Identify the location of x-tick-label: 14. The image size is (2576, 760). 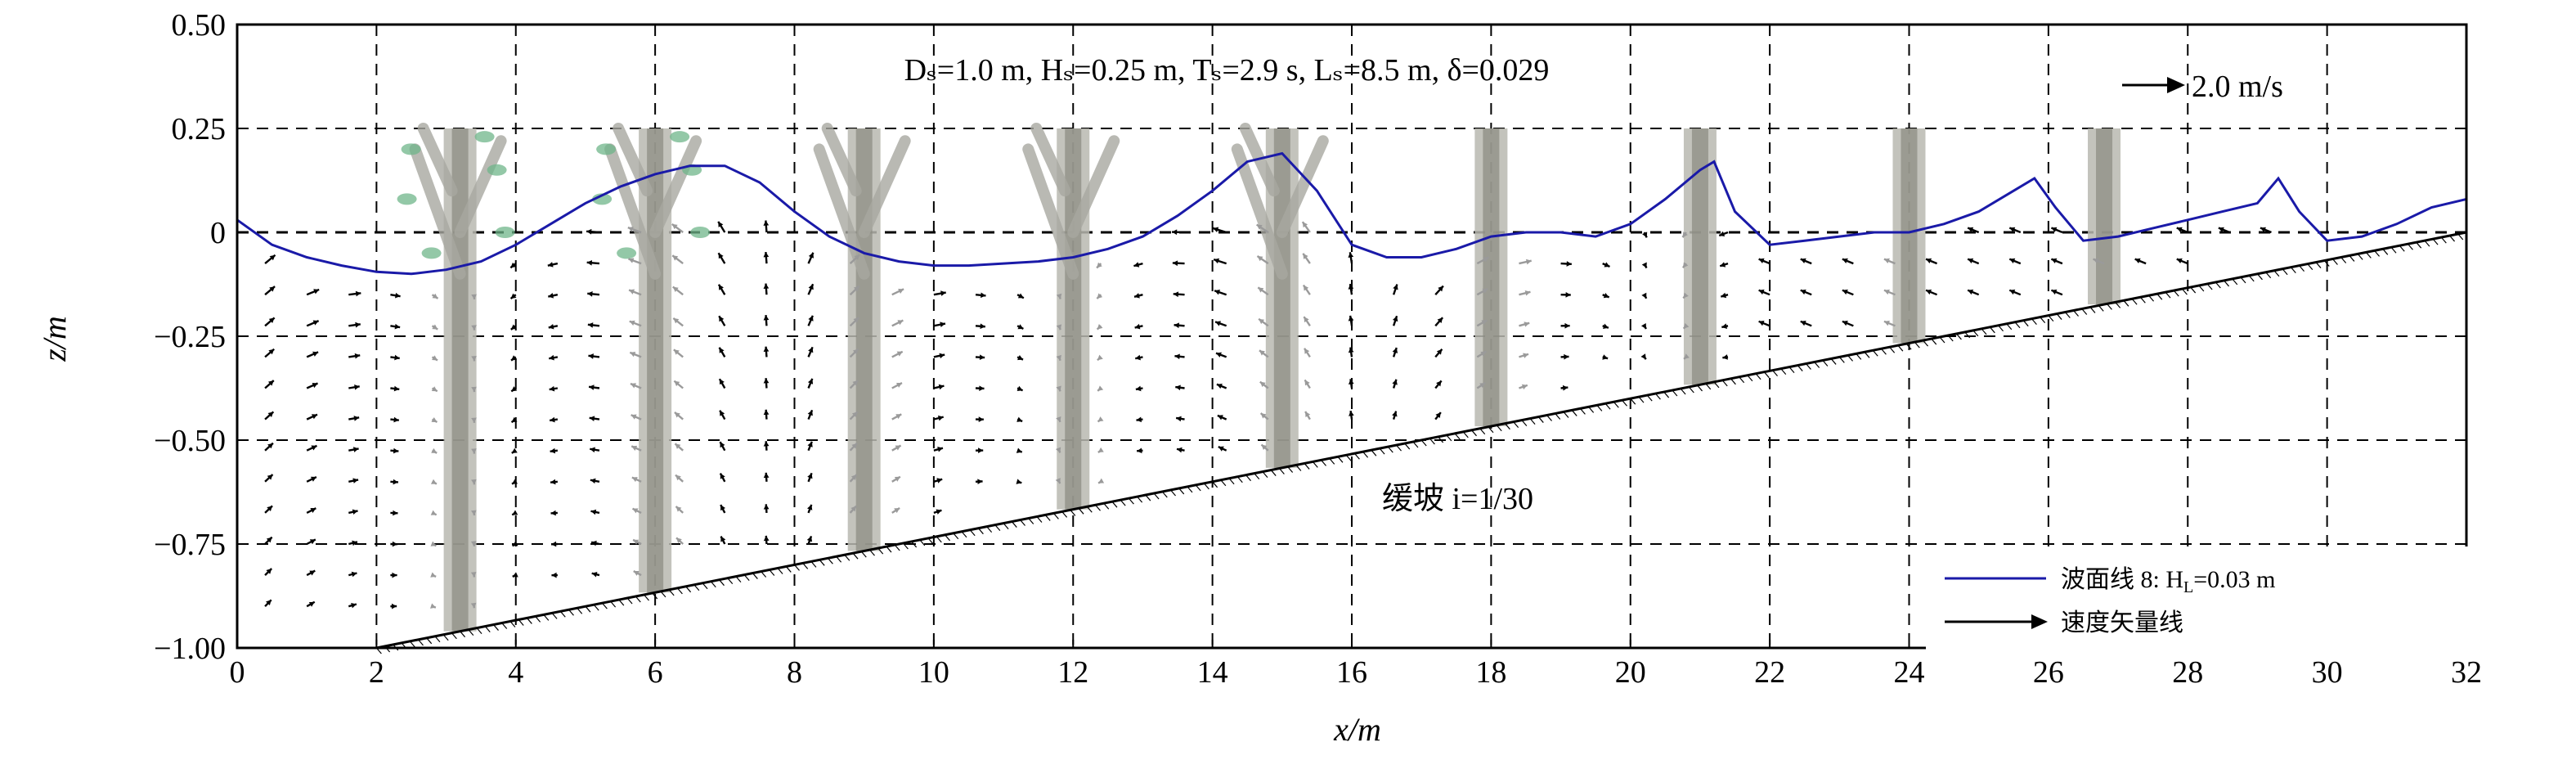
(1212, 672).